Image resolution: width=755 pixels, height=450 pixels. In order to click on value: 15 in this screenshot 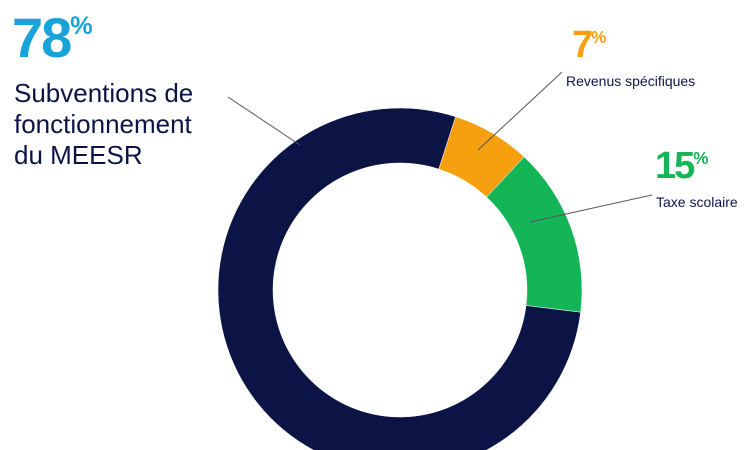, I will do `click(675, 166)`.